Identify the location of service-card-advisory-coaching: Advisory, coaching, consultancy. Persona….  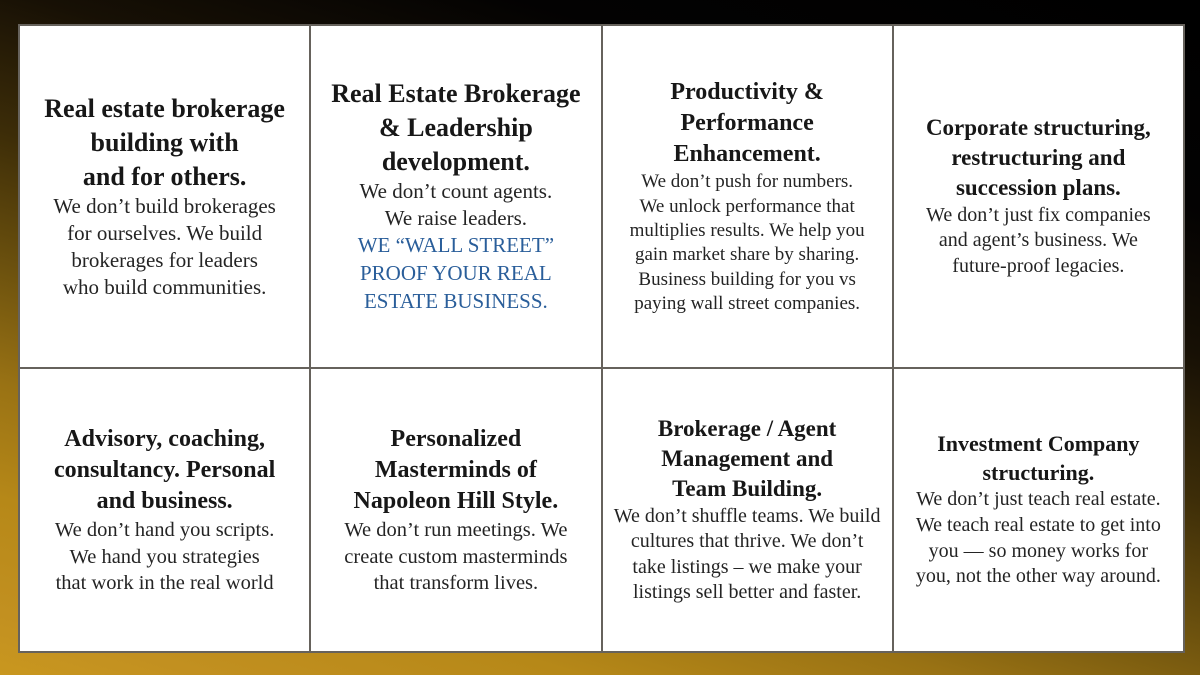
(165, 509).